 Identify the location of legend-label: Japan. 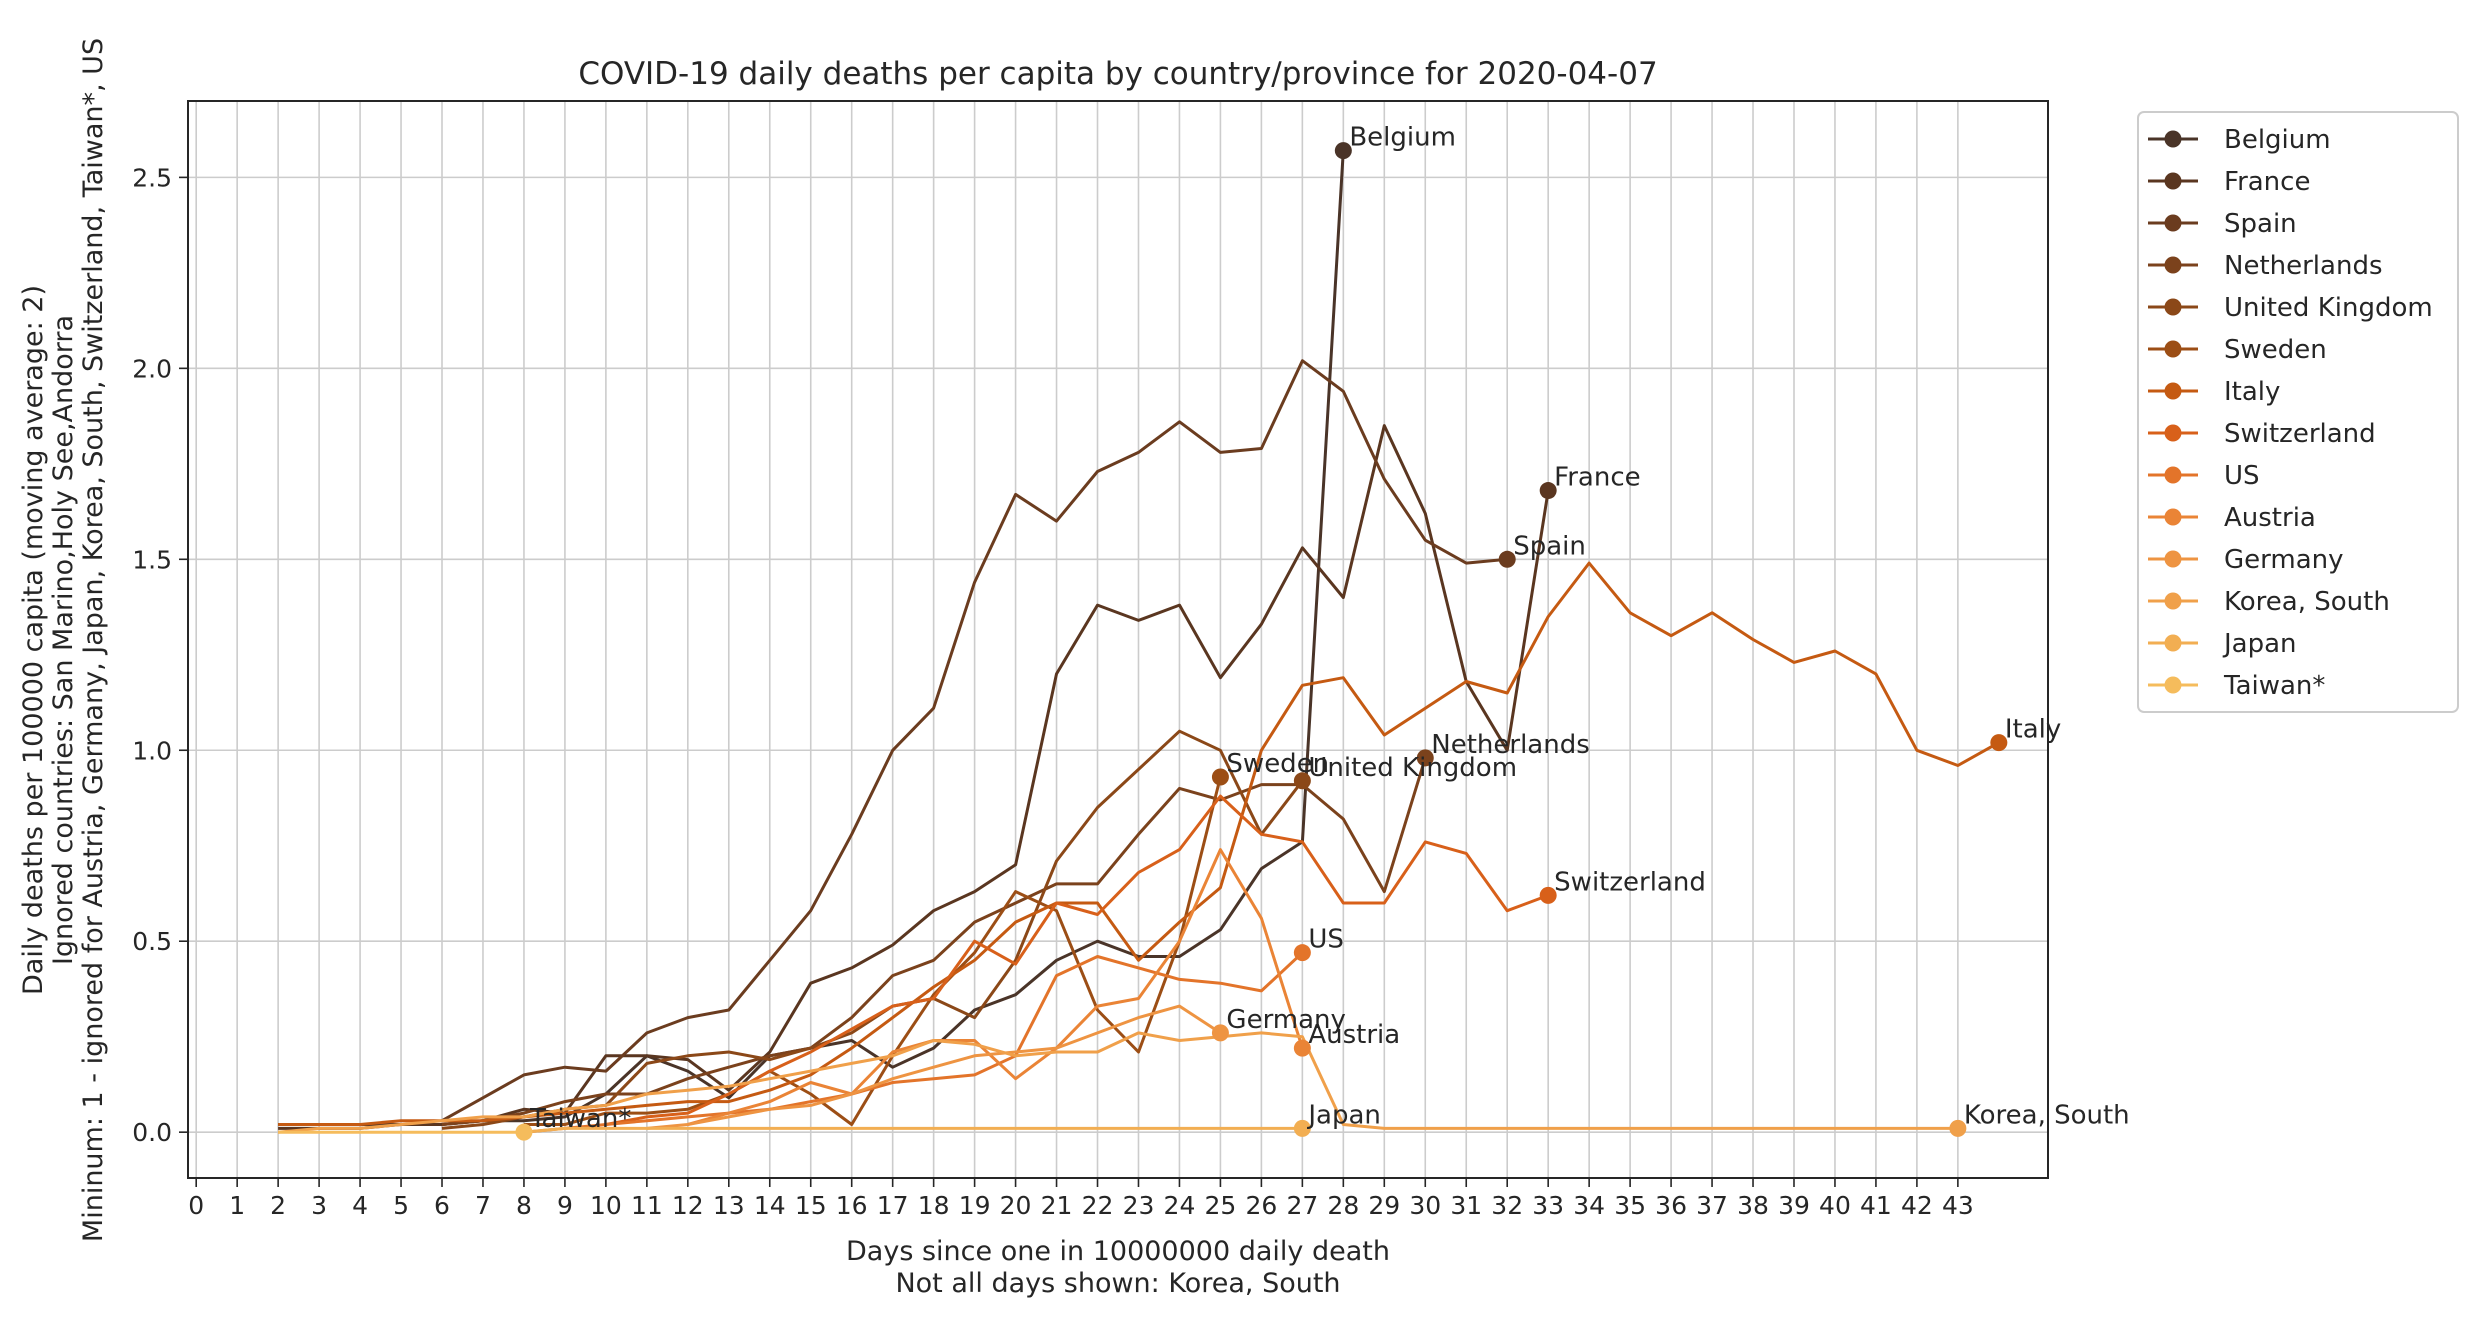
(2259, 644).